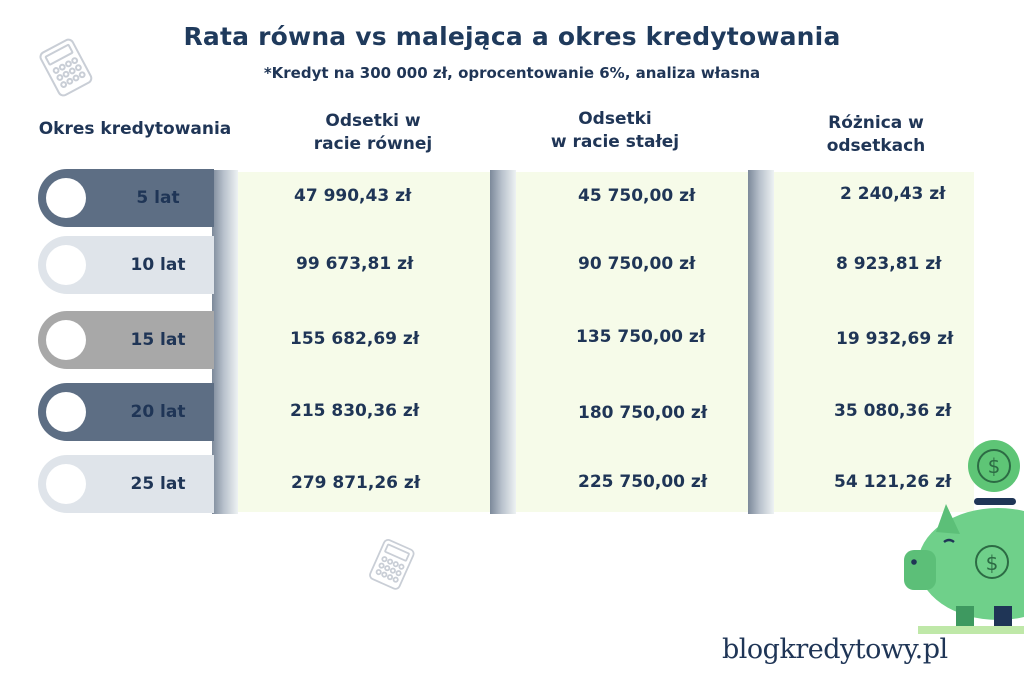 The height and width of the screenshot is (683, 1024). Describe the element at coordinates (615, 142) in the screenshot. I see `header-fixed-line2: w racie stałej` at that location.